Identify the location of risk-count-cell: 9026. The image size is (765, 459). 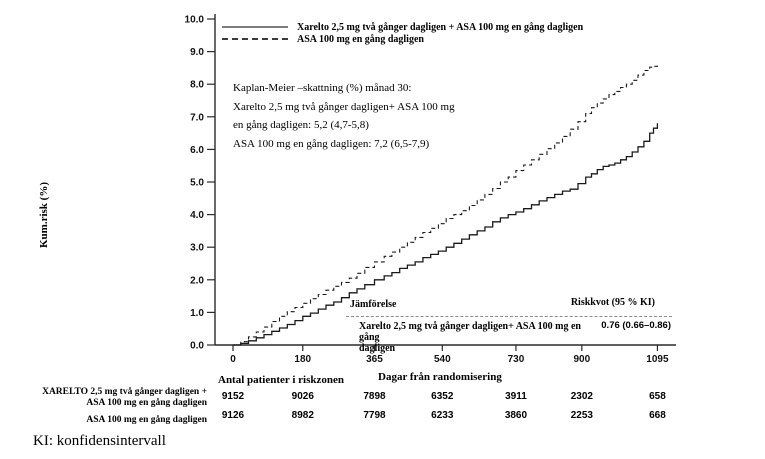
(302, 396).